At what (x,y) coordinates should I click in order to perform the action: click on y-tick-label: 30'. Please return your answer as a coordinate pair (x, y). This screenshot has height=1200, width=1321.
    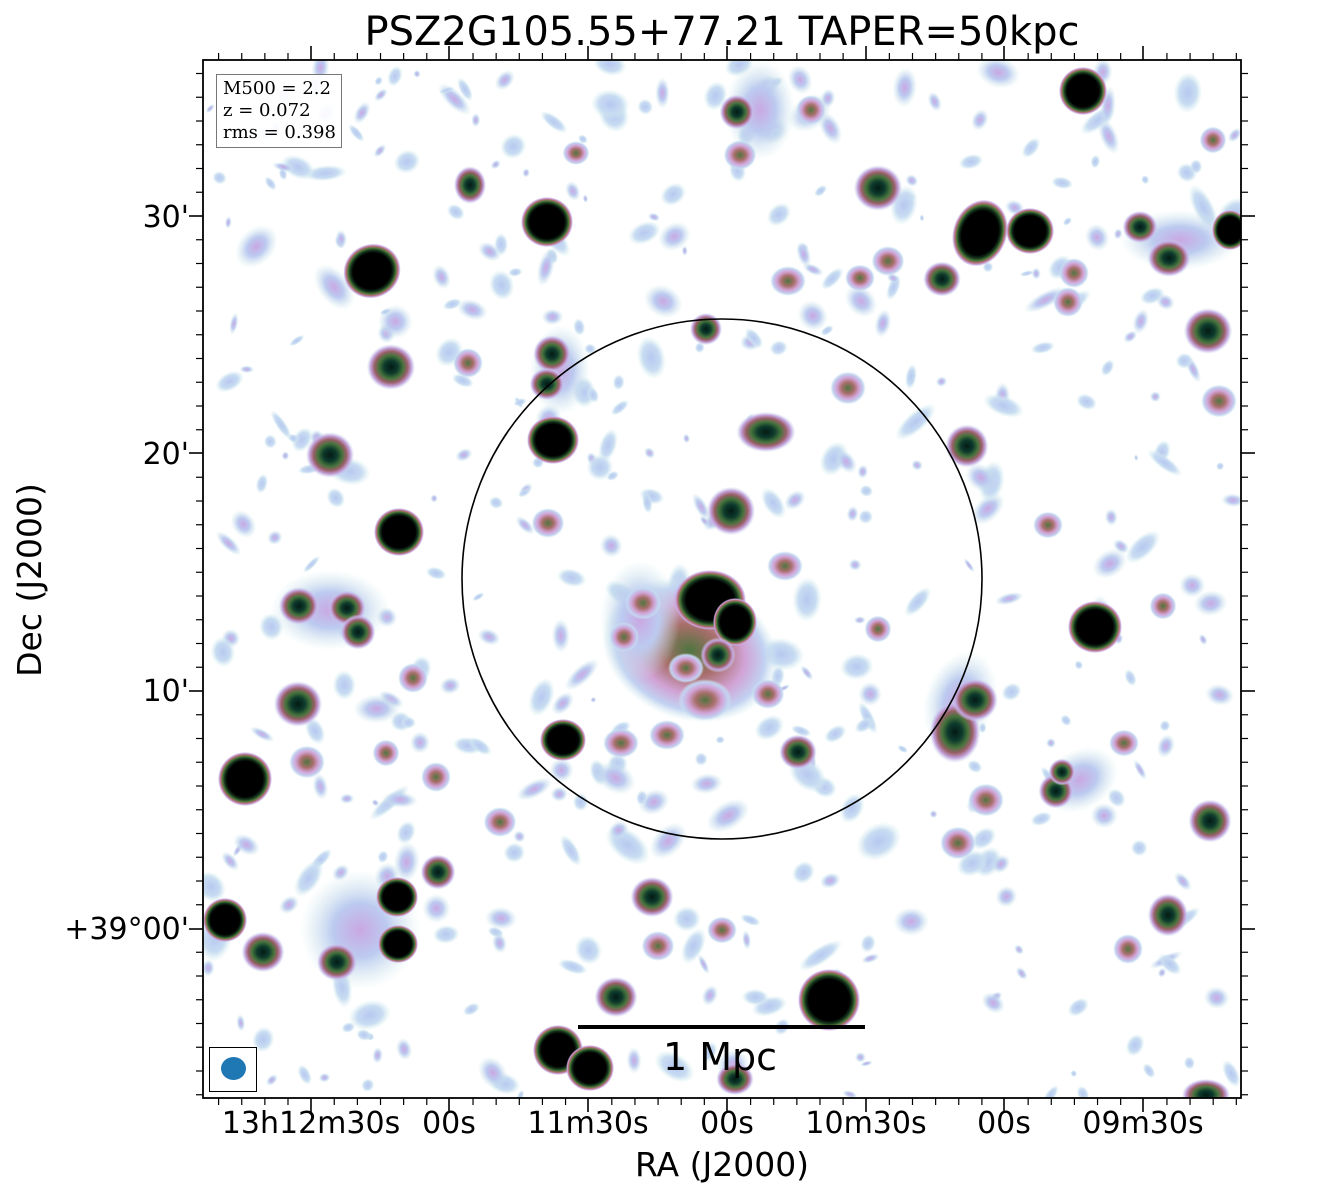
    Looking at the image, I should click on (165, 217).